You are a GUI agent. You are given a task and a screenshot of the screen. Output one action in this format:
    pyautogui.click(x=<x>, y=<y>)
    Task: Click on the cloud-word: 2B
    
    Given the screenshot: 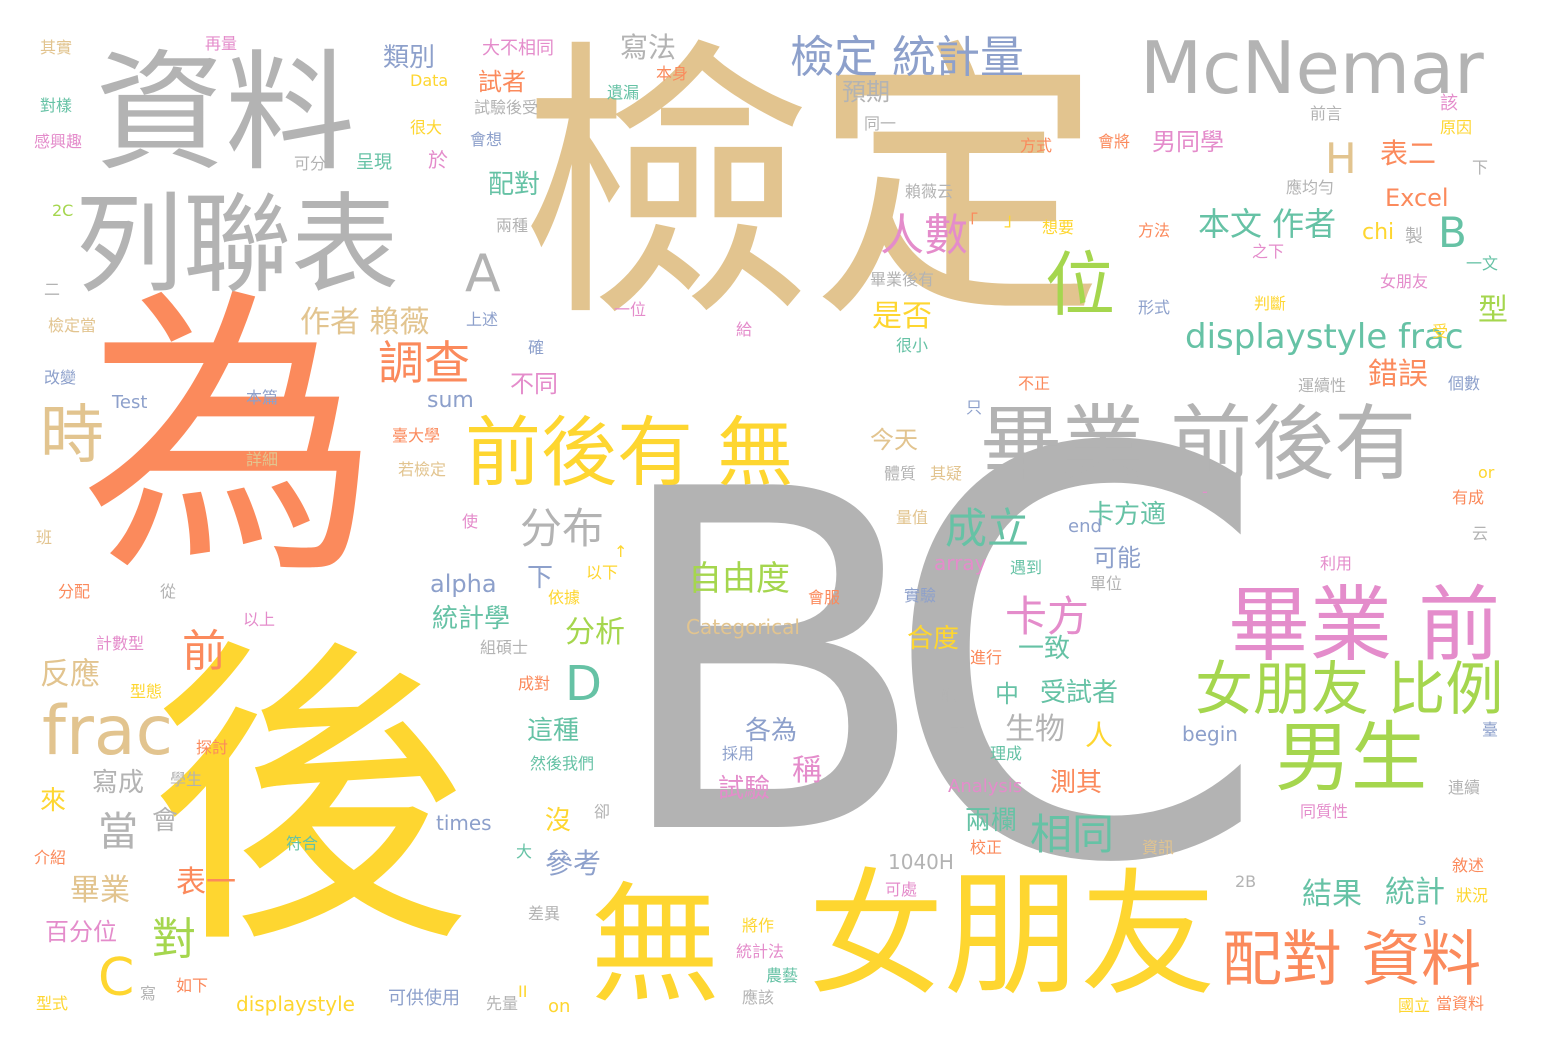 What is the action you would take?
    pyautogui.click(x=1246, y=881)
    